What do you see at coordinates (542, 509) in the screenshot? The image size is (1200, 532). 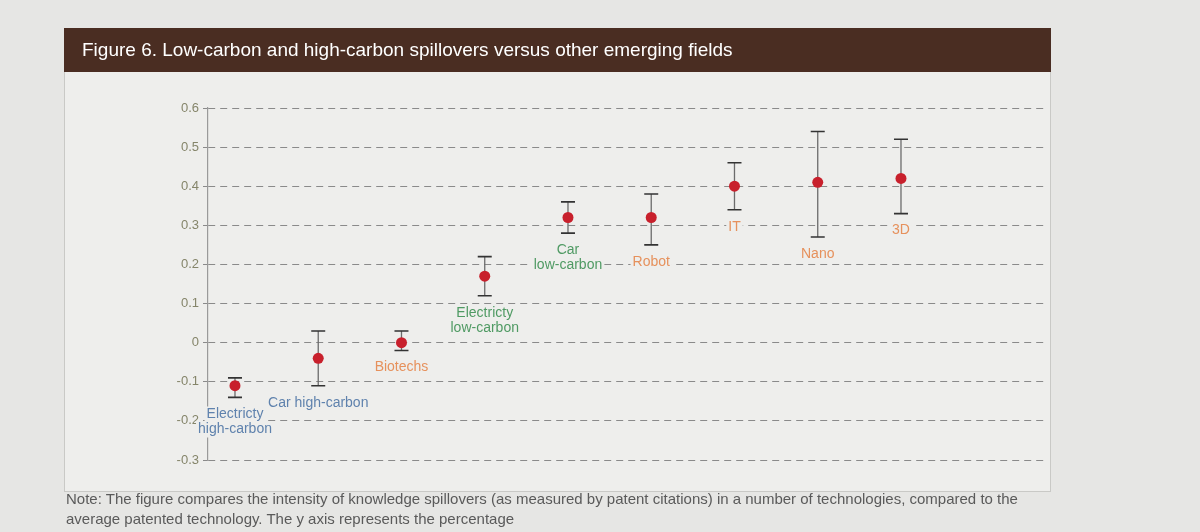 I see `text: Note: The figure compares the intensity of knowledge spillovers (as measured by patent citations) in a number of technologies, compared to the average patented technology. The y axis represents the percentage` at bounding box center [542, 509].